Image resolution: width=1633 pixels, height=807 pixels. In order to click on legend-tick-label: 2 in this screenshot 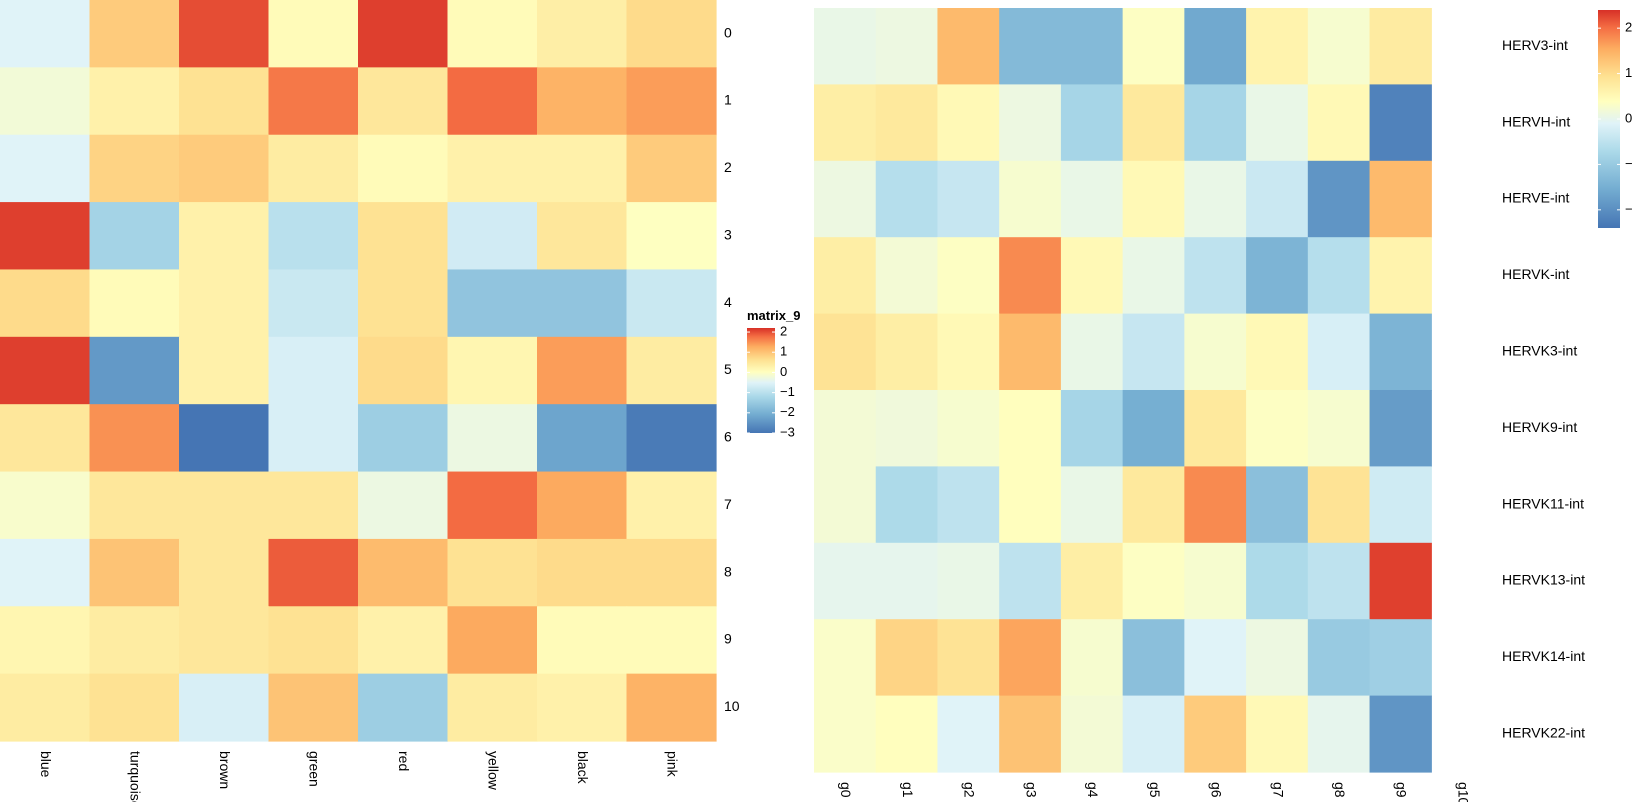, I will do `click(783, 330)`.